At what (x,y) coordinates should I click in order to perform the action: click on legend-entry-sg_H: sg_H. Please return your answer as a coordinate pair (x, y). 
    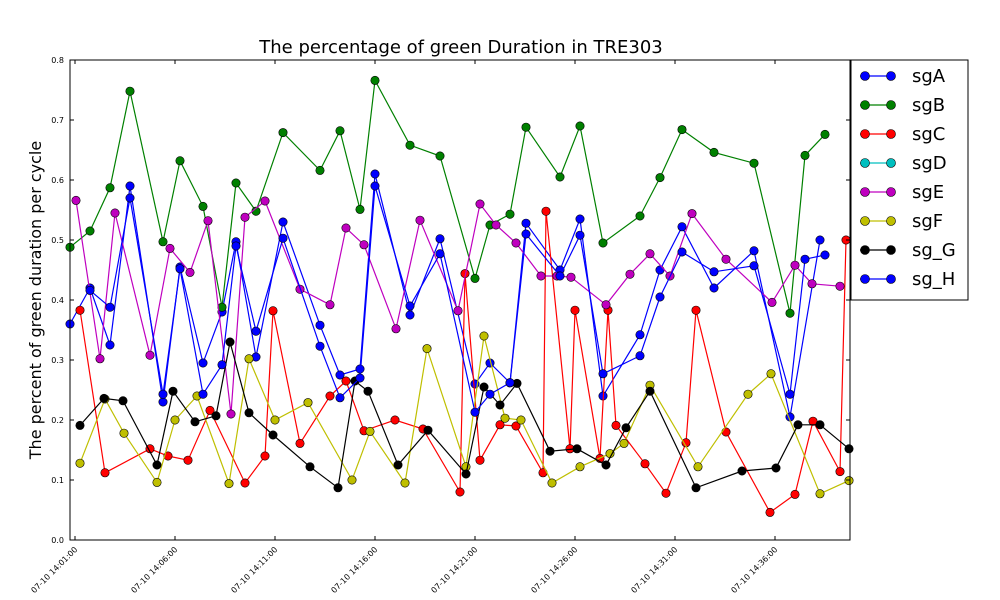
    Looking at the image, I should click on (907, 279).